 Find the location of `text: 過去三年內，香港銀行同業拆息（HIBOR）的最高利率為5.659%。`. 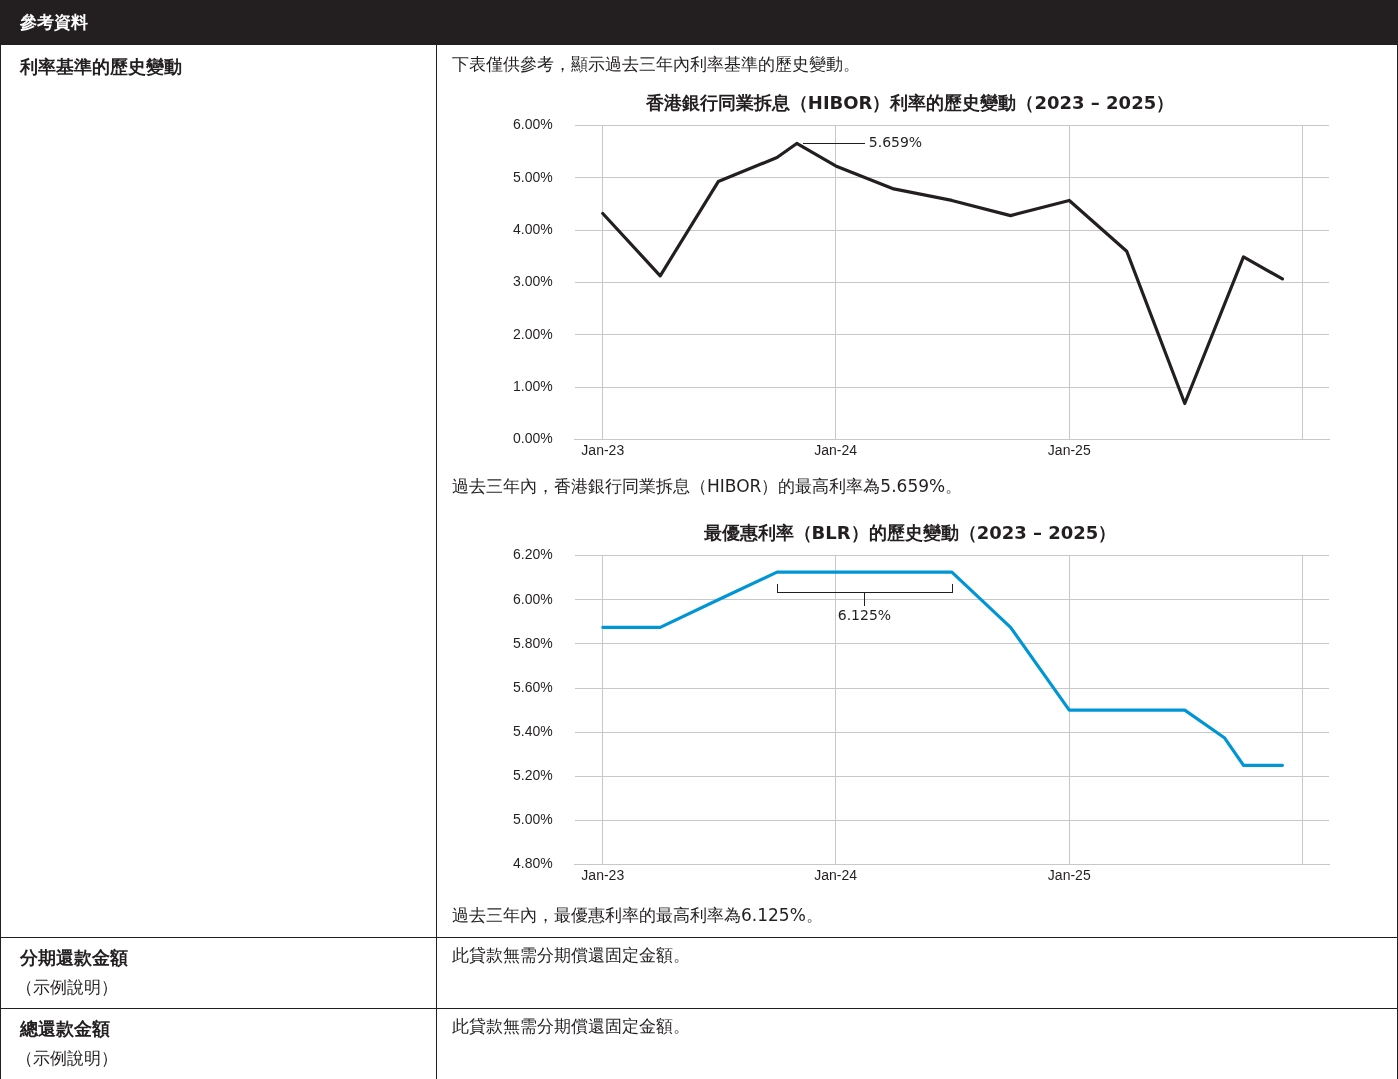

text: 過去三年內，香港銀行同業拆息（HIBOR）的最高利率為5.659%。 is located at coordinates (707, 486).